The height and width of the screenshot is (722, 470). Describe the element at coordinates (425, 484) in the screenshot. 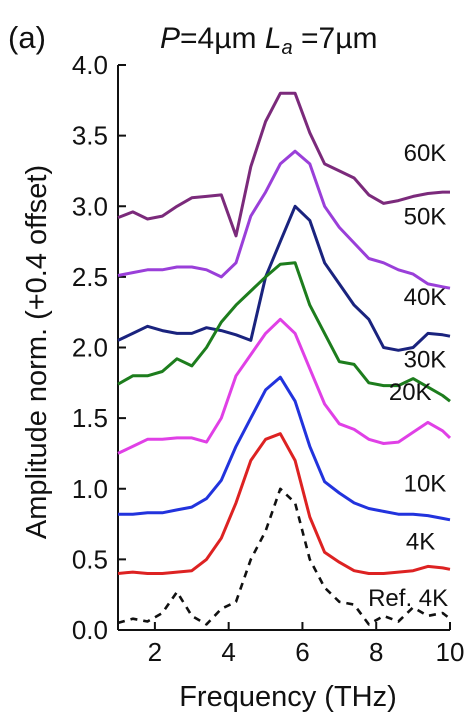

I see `series-label-5: 10K` at that location.